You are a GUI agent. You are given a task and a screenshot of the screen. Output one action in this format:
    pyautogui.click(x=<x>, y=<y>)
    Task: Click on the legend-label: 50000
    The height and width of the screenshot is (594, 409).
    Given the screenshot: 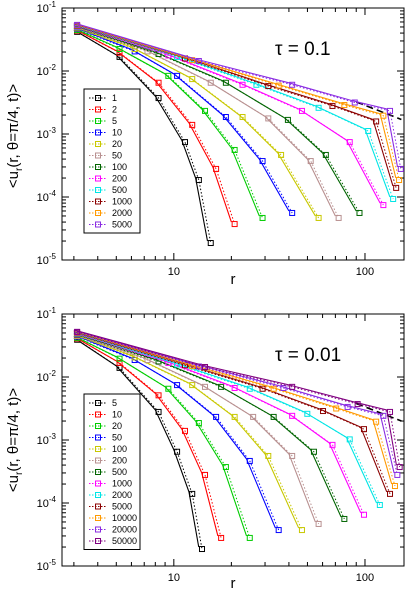 What is the action you would take?
    pyautogui.click(x=124, y=541)
    